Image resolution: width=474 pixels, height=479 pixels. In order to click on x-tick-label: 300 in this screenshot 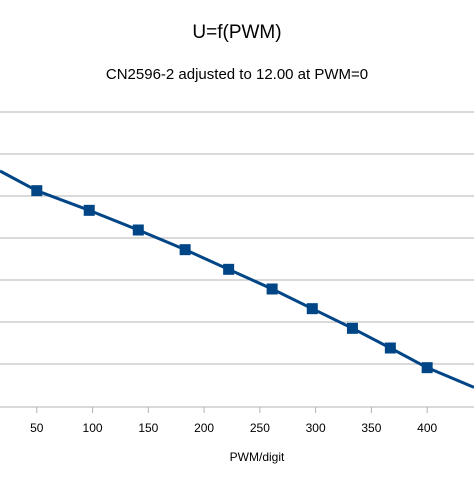, I will do `click(316, 428)`.